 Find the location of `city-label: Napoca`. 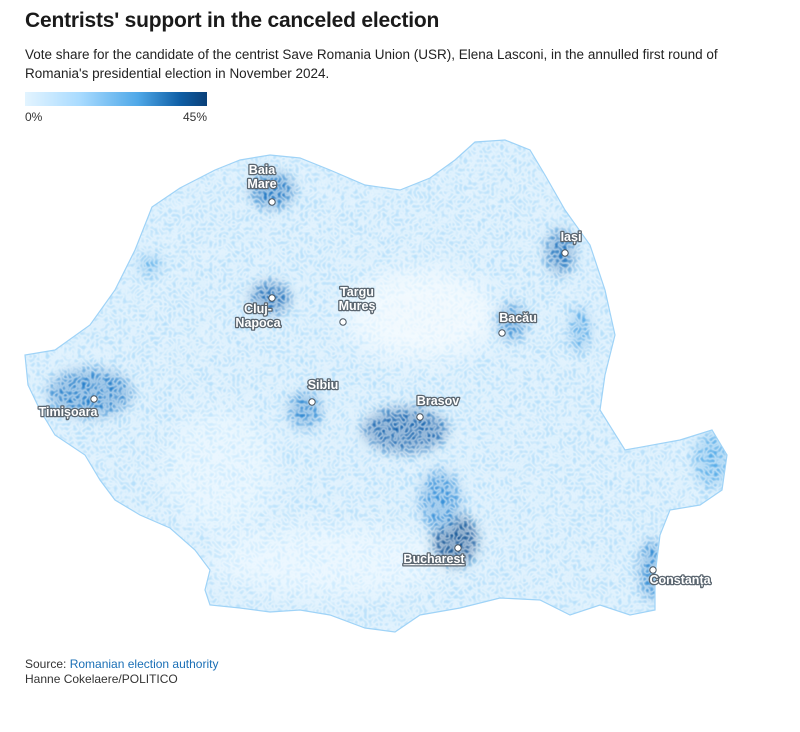

city-label: Napoca is located at coordinates (258, 323).